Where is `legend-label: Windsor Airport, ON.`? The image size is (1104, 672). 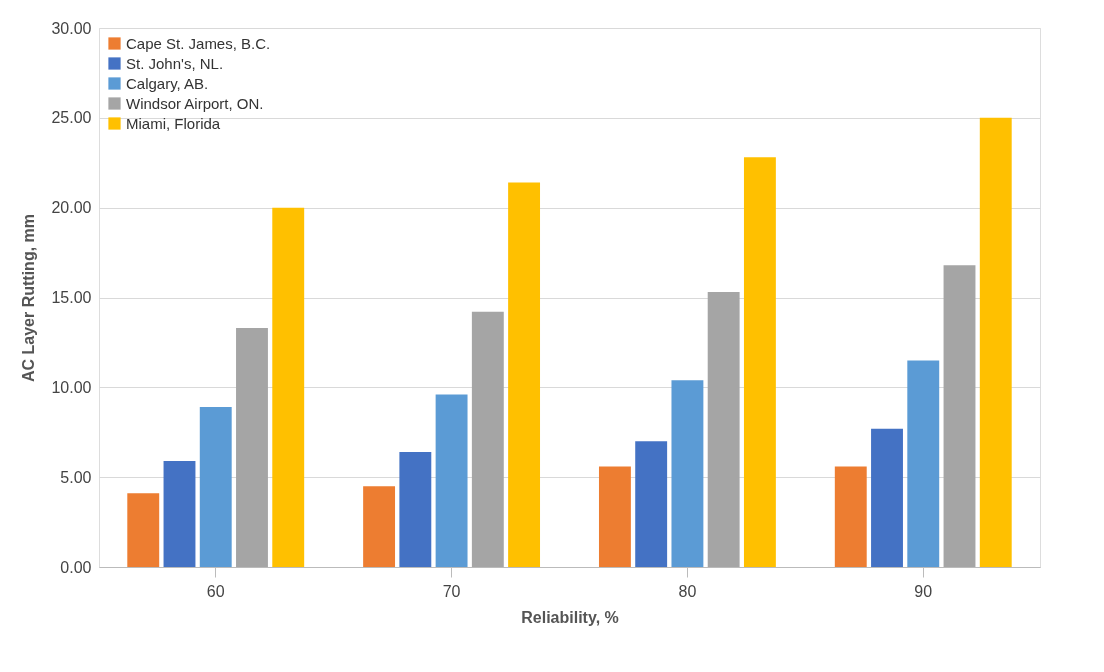 legend-label: Windsor Airport, ON. is located at coordinates (195, 103).